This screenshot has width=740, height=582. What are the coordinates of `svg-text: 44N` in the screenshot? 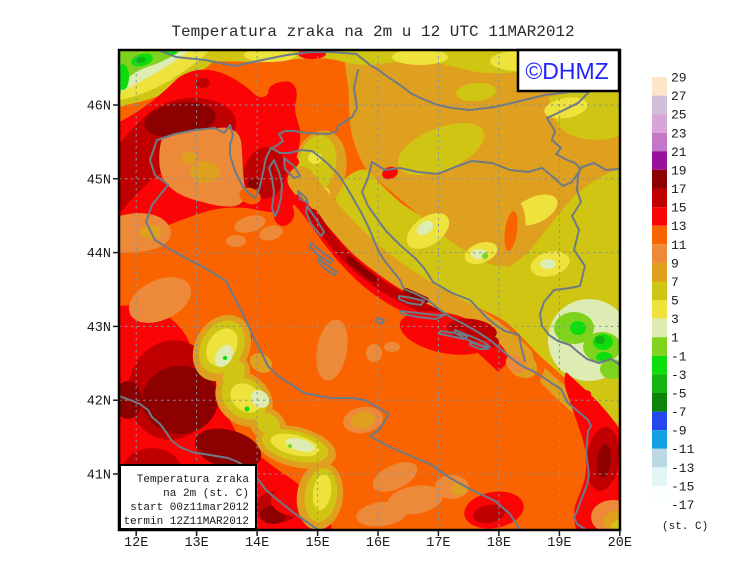 It's located at (99, 254).